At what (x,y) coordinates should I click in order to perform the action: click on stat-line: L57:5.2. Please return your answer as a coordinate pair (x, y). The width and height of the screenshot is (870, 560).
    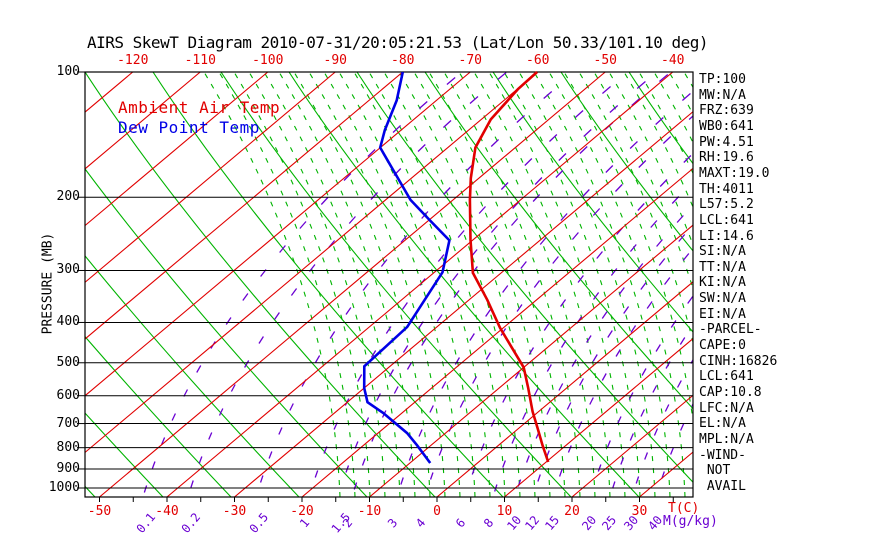
    Looking at the image, I should click on (726, 205).